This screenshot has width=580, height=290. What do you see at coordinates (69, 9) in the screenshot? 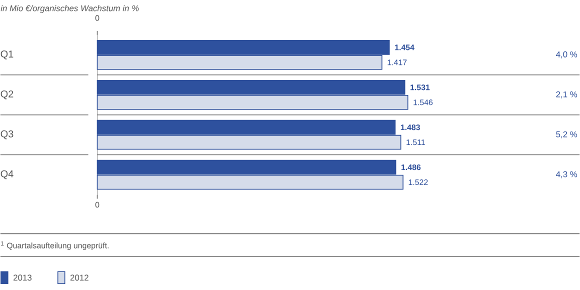
I see `chart-title: in Mio €/organisches Wachstum in %` at bounding box center [69, 9].